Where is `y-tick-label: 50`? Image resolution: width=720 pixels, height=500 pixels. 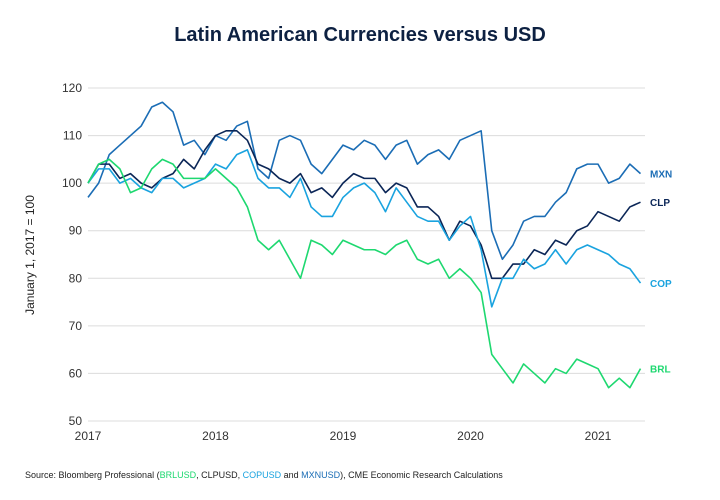 y-tick-label: 50 is located at coordinates (76, 421).